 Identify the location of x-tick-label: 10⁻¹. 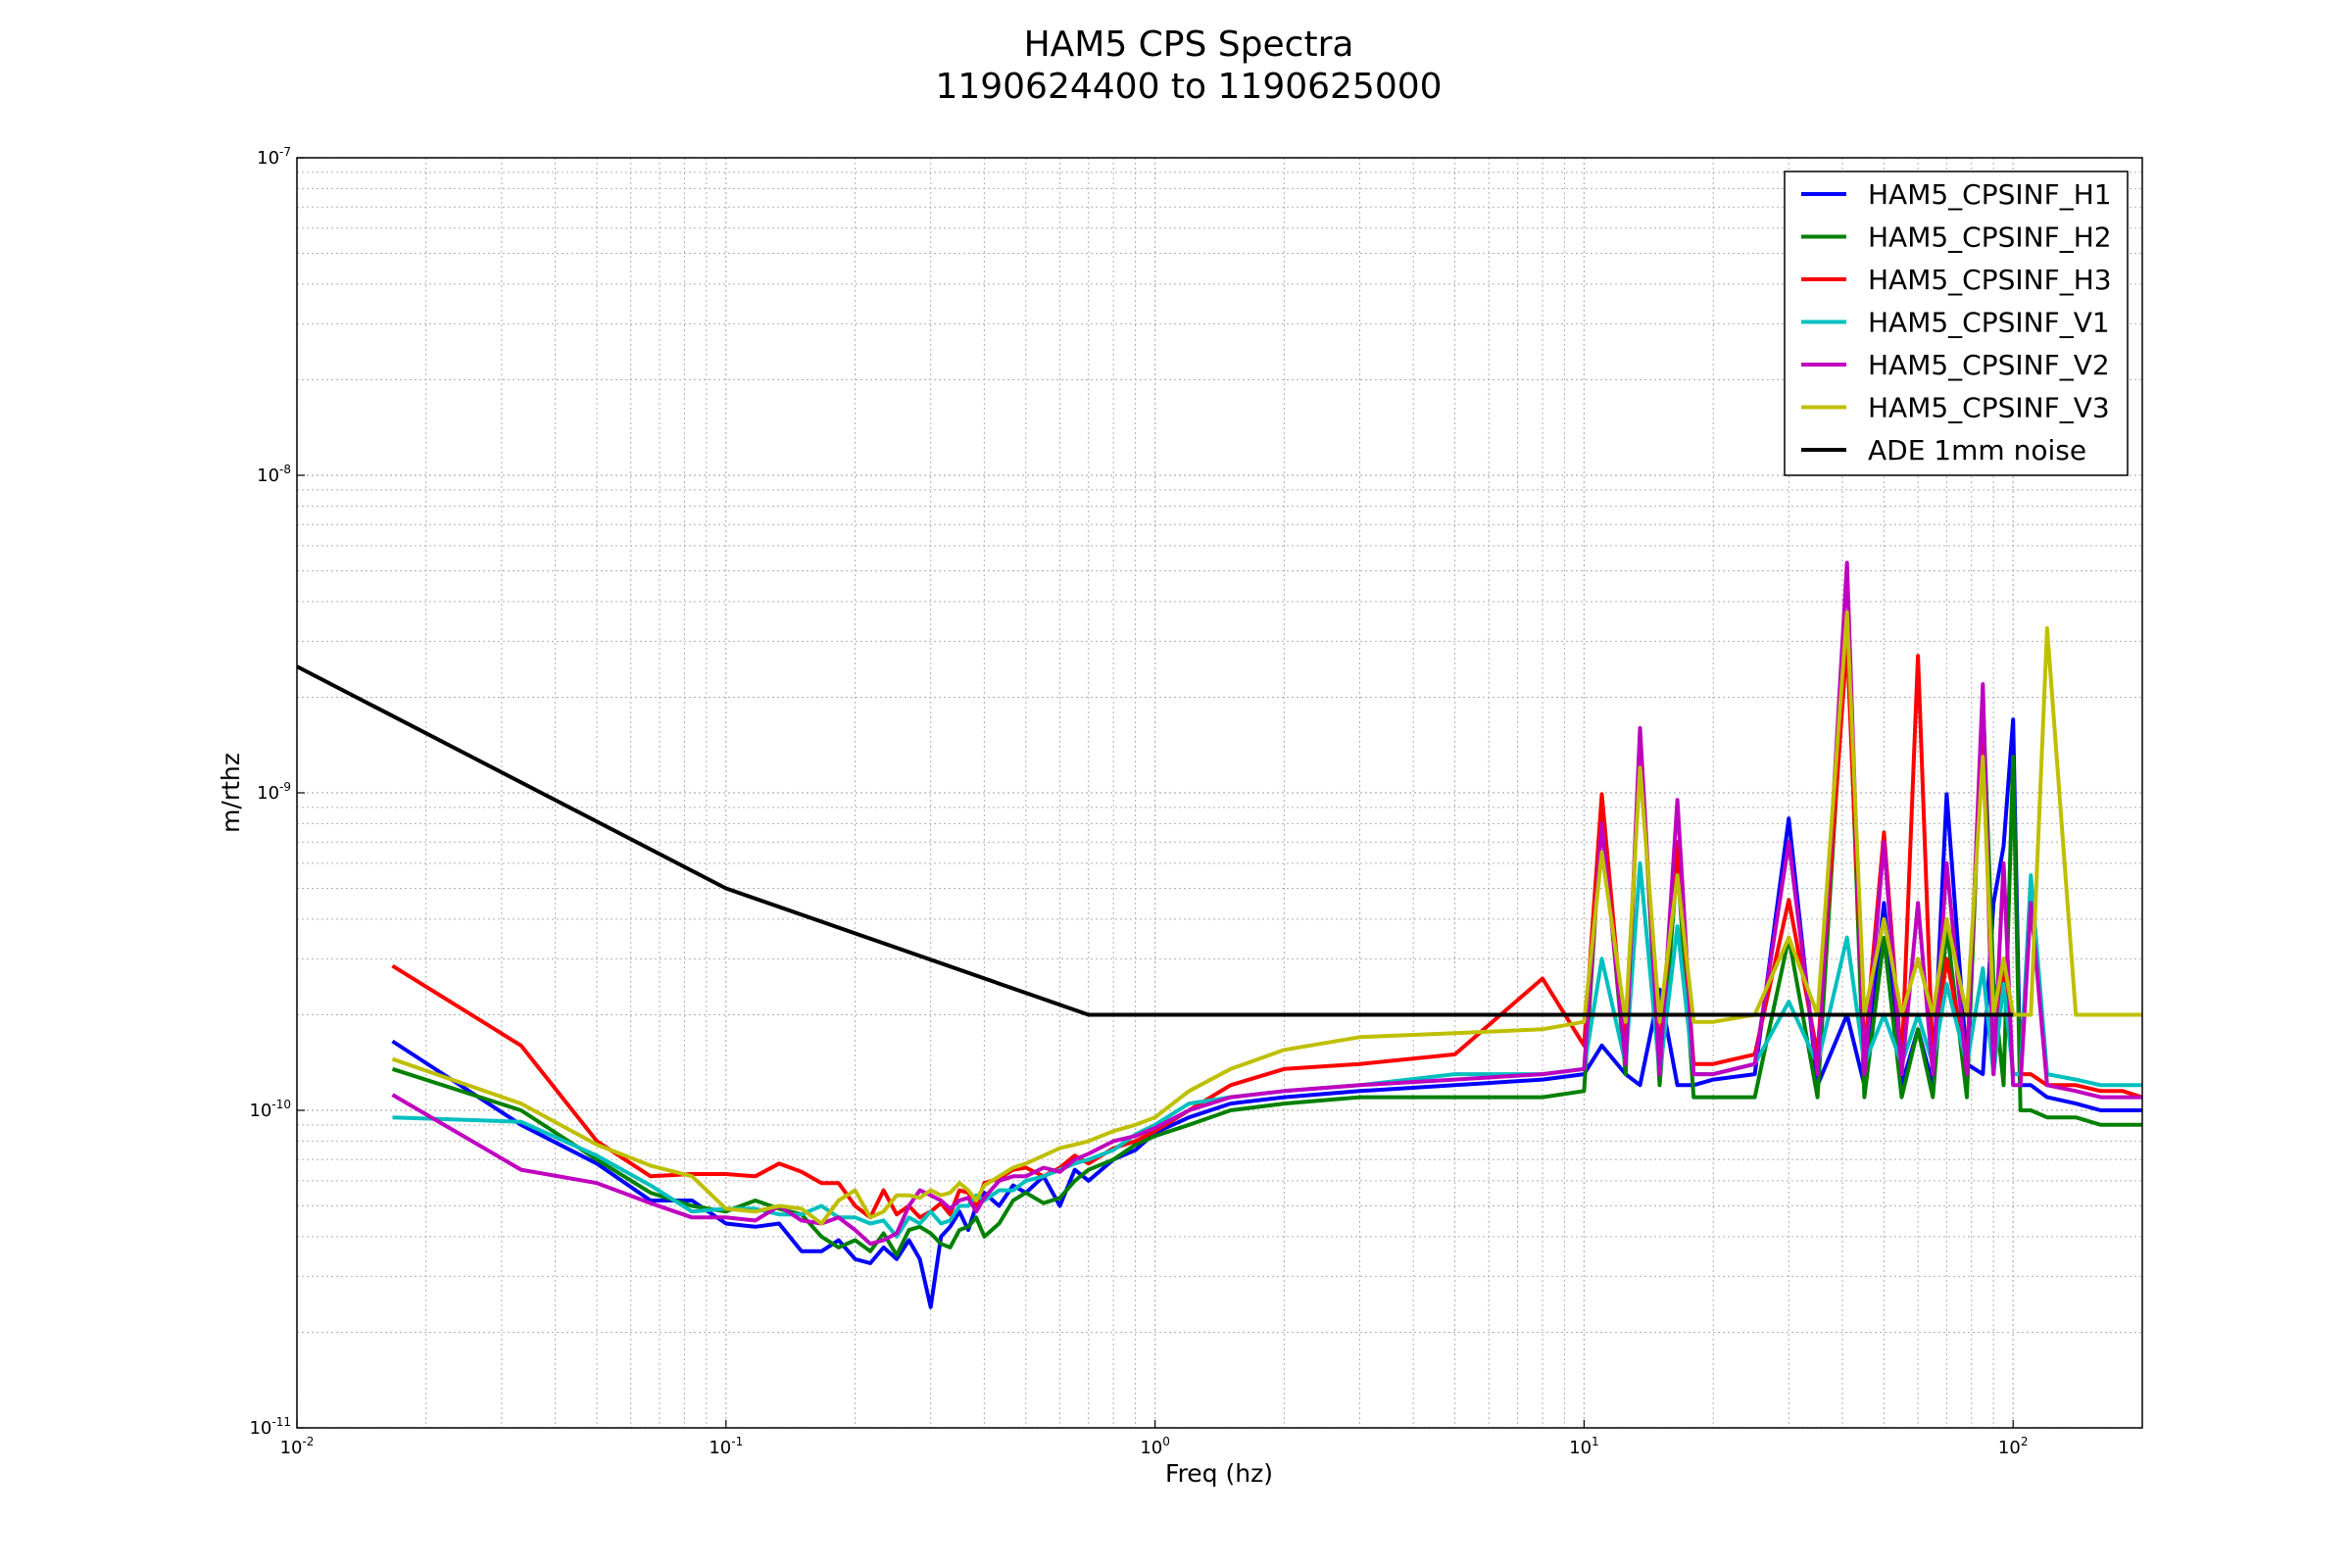
(726, 1446).